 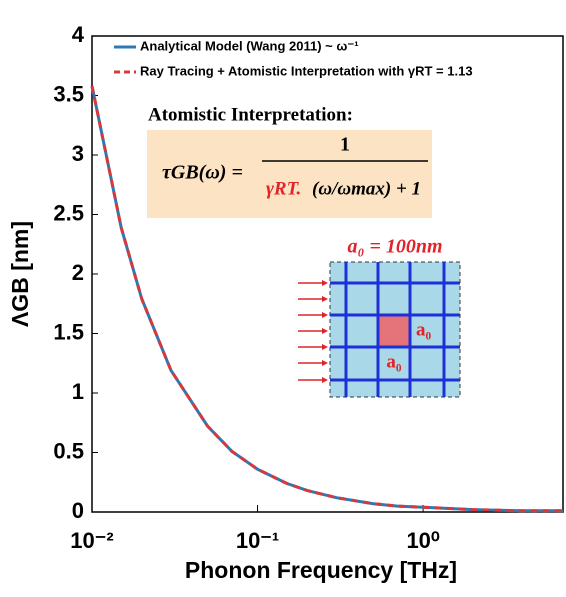 I want to click on grid-diagram, so click(x=379, y=329).